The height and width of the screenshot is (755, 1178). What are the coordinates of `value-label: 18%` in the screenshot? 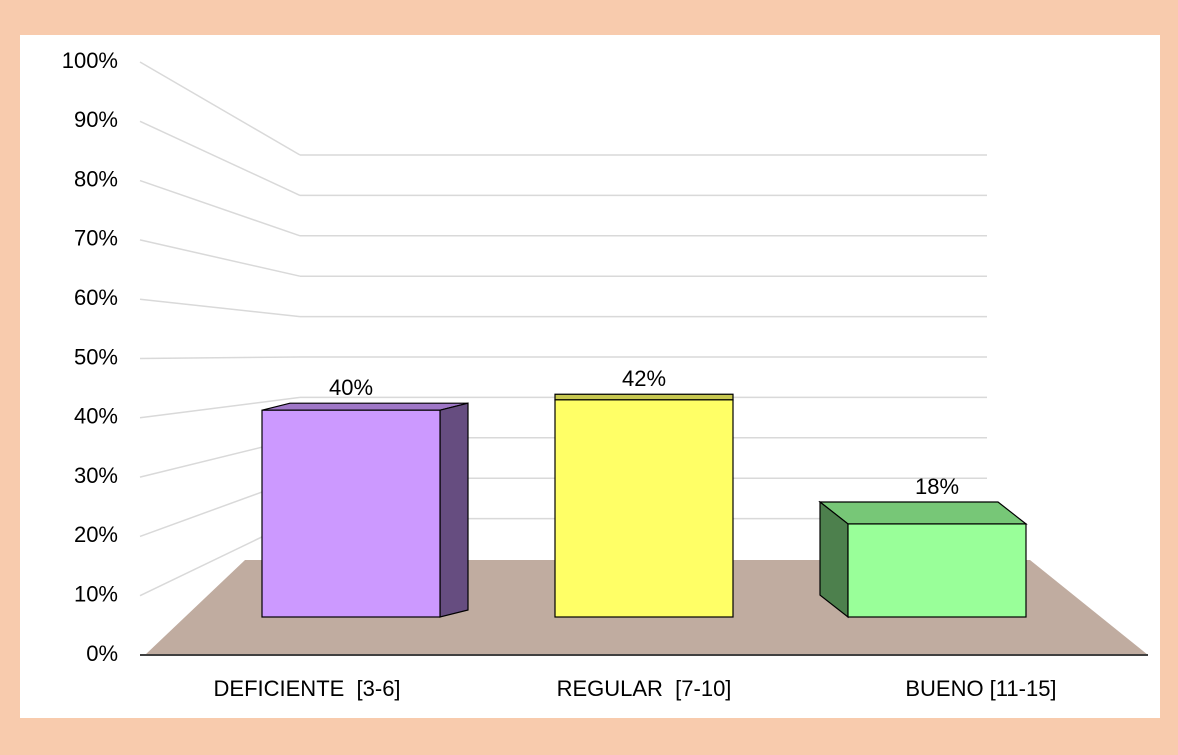 It's located at (937, 486).